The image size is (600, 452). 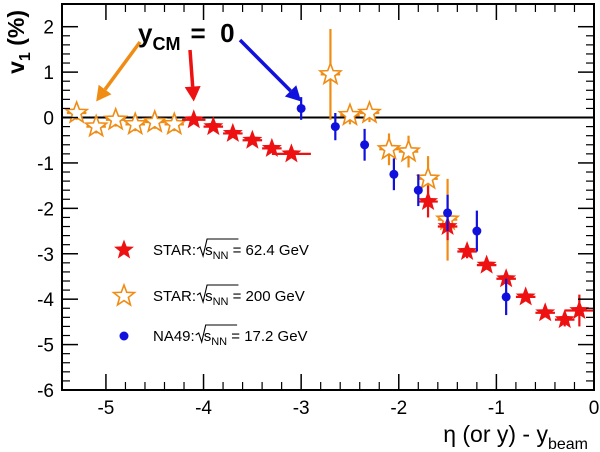 What do you see at coordinates (45, 346) in the screenshot?
I see `y-tick-label: -5` at bounding box center [45, 346].